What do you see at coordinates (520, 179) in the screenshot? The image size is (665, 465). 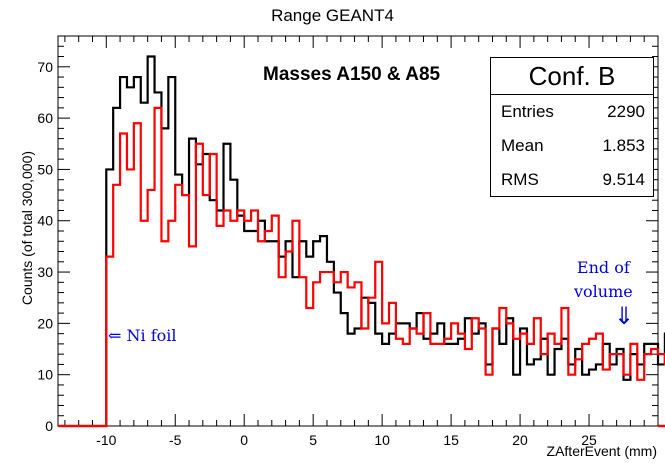 I see `stats-rms-label: RMS` at bounding box center [520, 179].